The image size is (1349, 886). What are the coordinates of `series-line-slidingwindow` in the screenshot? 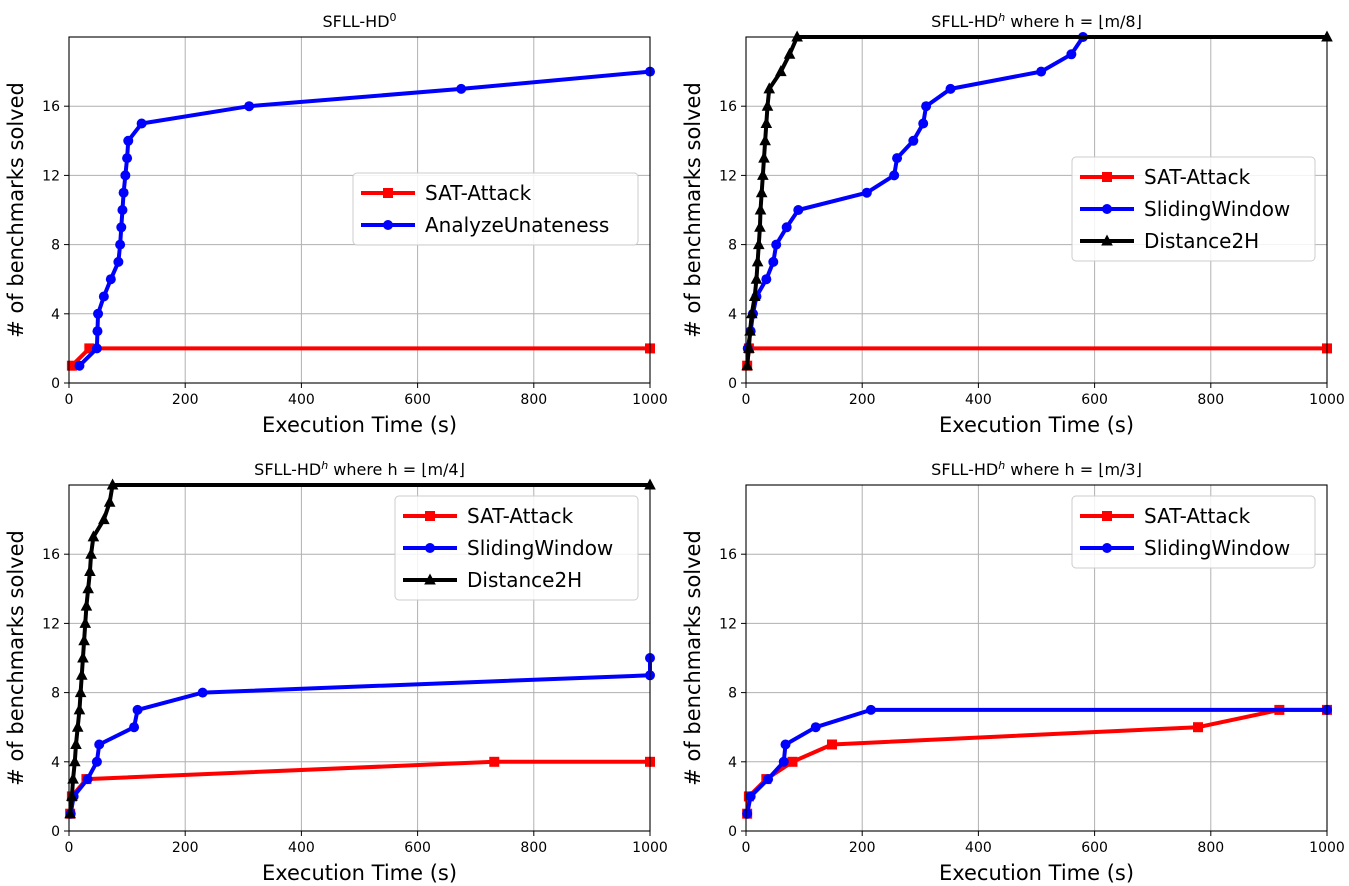 It's located at (360, 736).